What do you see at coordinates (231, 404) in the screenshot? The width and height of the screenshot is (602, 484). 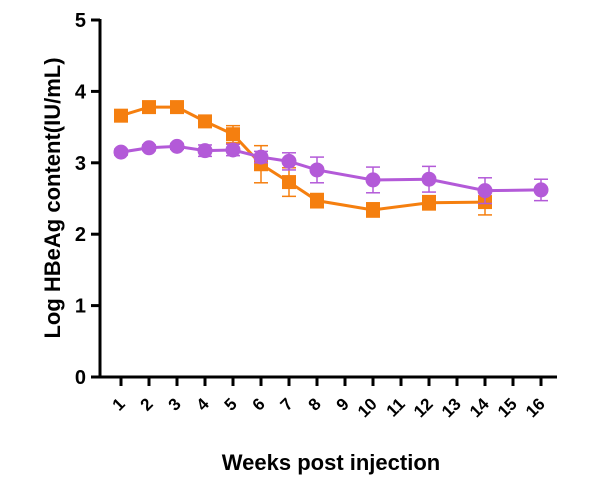 I see `x-tick-label: 5` at bounding box center [231, 404].